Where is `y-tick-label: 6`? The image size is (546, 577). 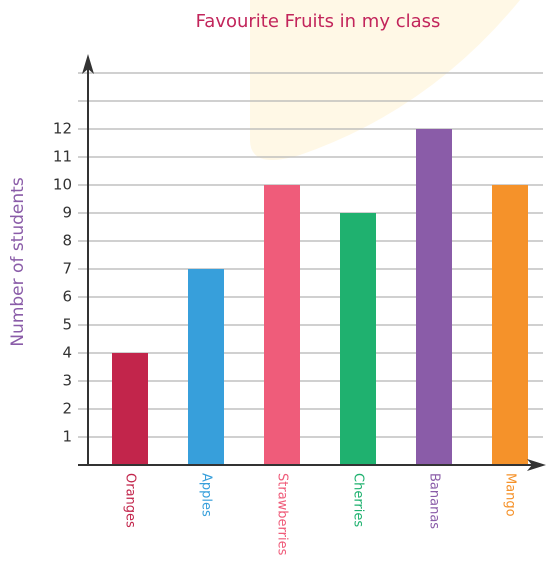 y-tick-label: 6 is located at coordinates (67, 297).